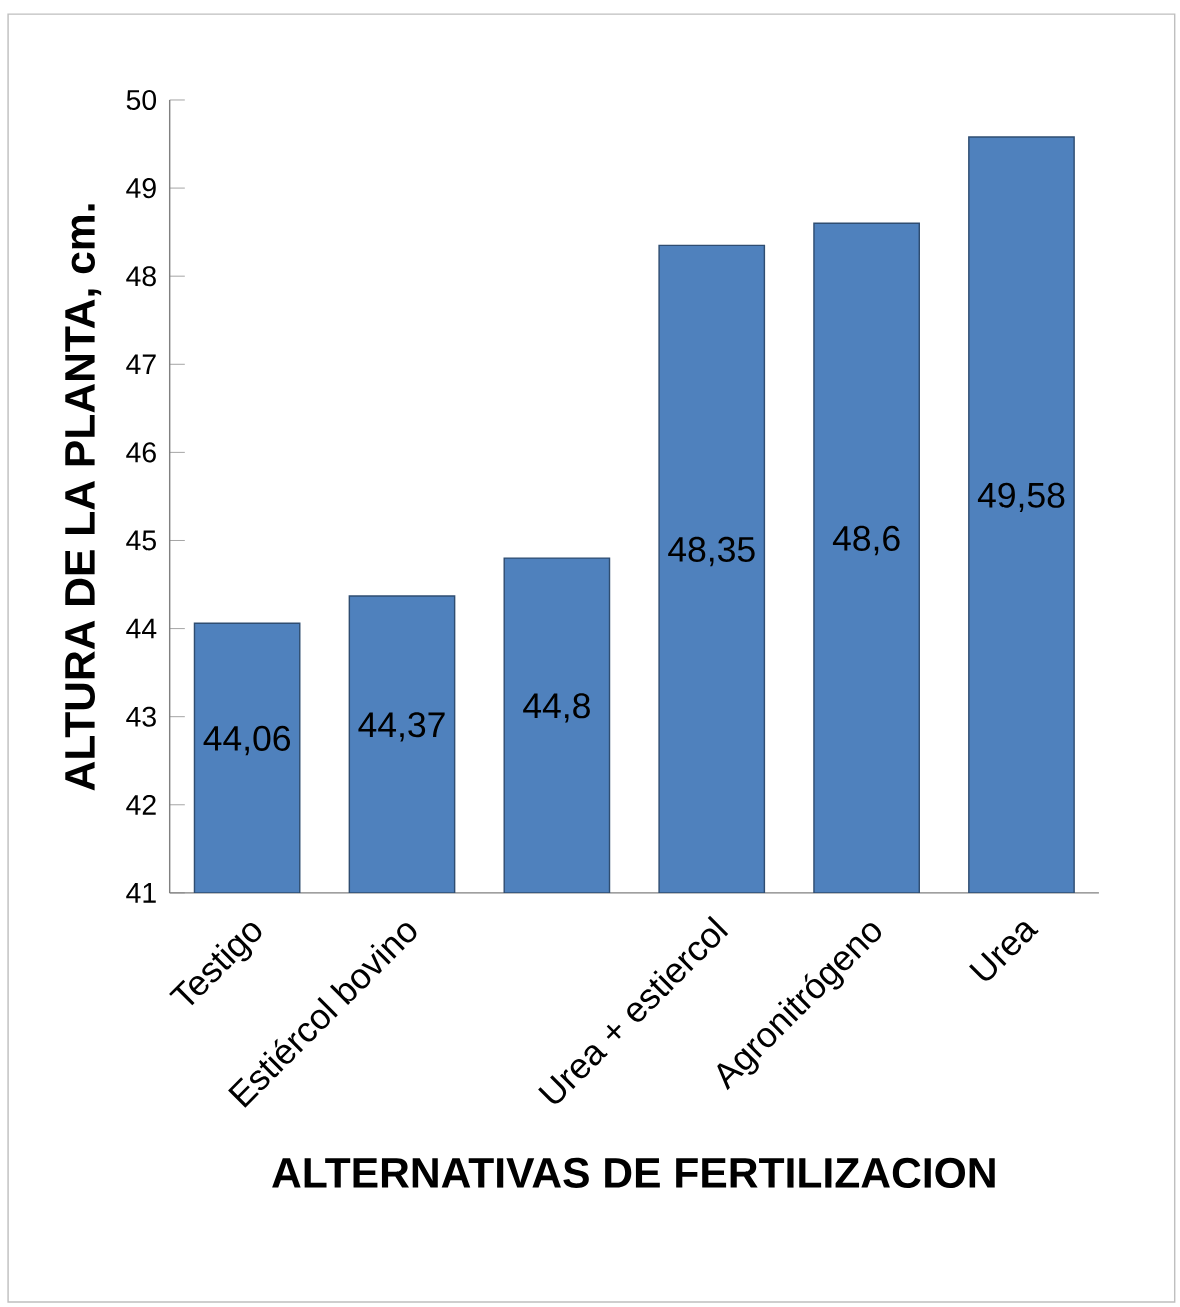 The image size is (1180, 1307). I want to click on y-tick-label: 47, so click(141, 364).